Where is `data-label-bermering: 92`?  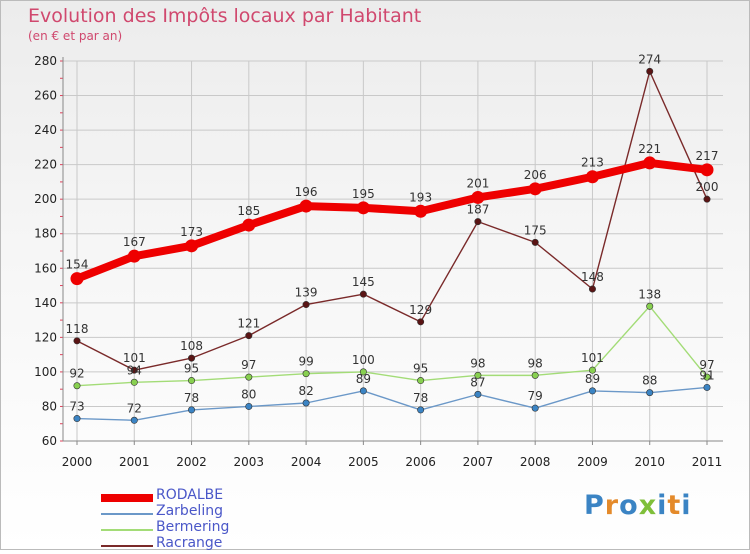
data-label-bermering: 92 is located at coordinates (76, 374).